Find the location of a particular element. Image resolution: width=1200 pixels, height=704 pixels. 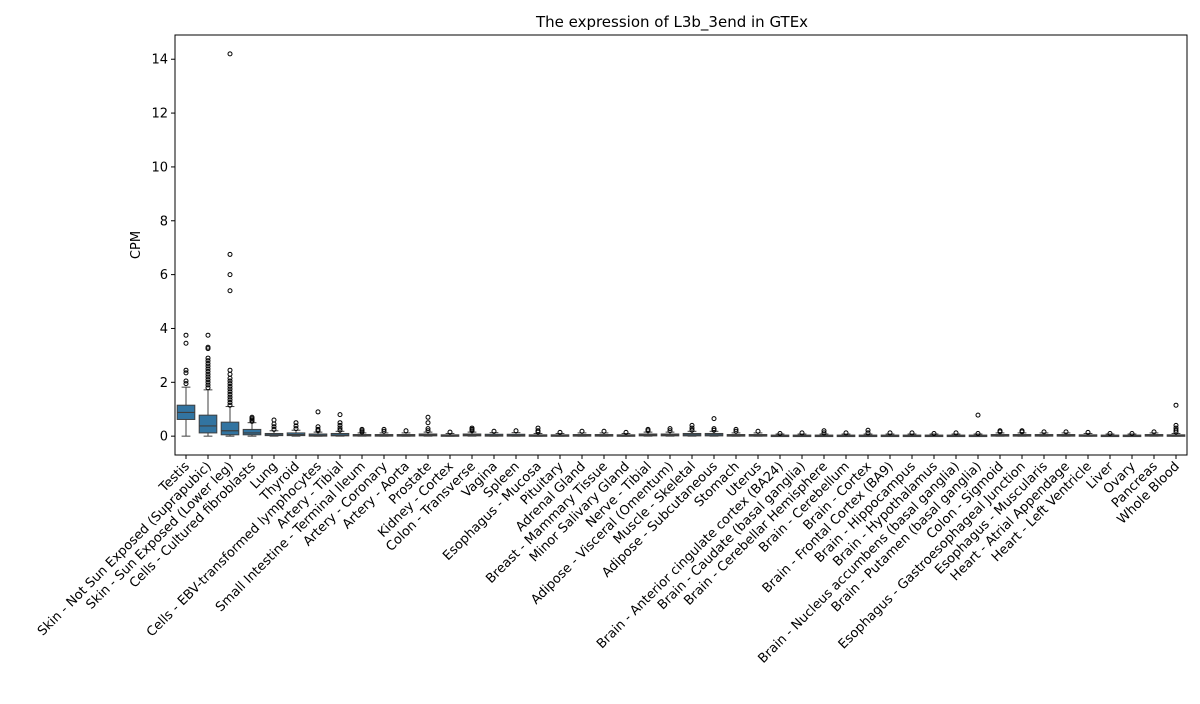

y-tick-label: 12 is located at coordinates (159, 114).